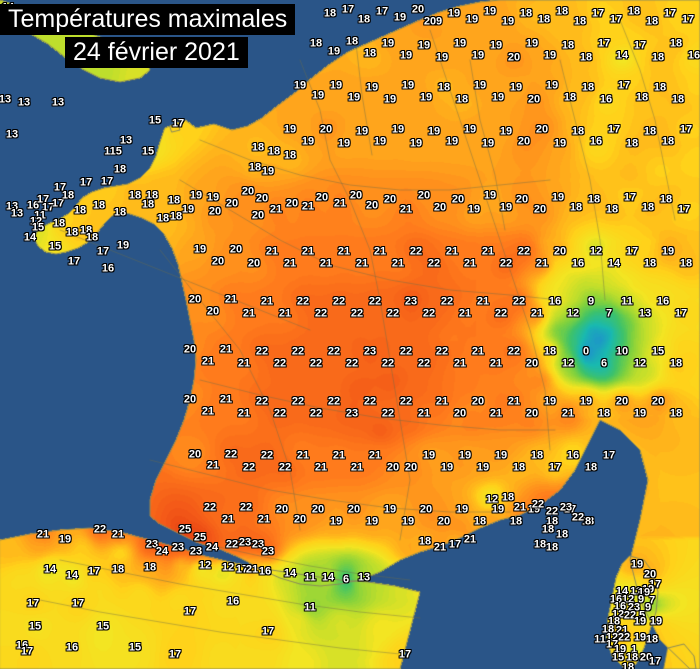 Image resolution: width=700 pixels, height=669 pixels. Describe the element at coordinates (156, 52) in the screenshot. I see `map-title-date: 24 février 2021` at that location.